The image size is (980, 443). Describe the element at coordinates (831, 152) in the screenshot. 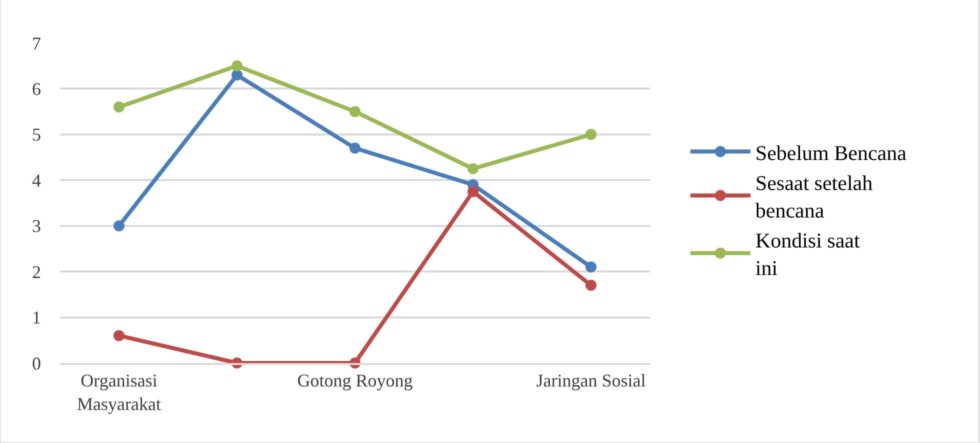

I see `legend-label: Sebelum Bencana` at that location.